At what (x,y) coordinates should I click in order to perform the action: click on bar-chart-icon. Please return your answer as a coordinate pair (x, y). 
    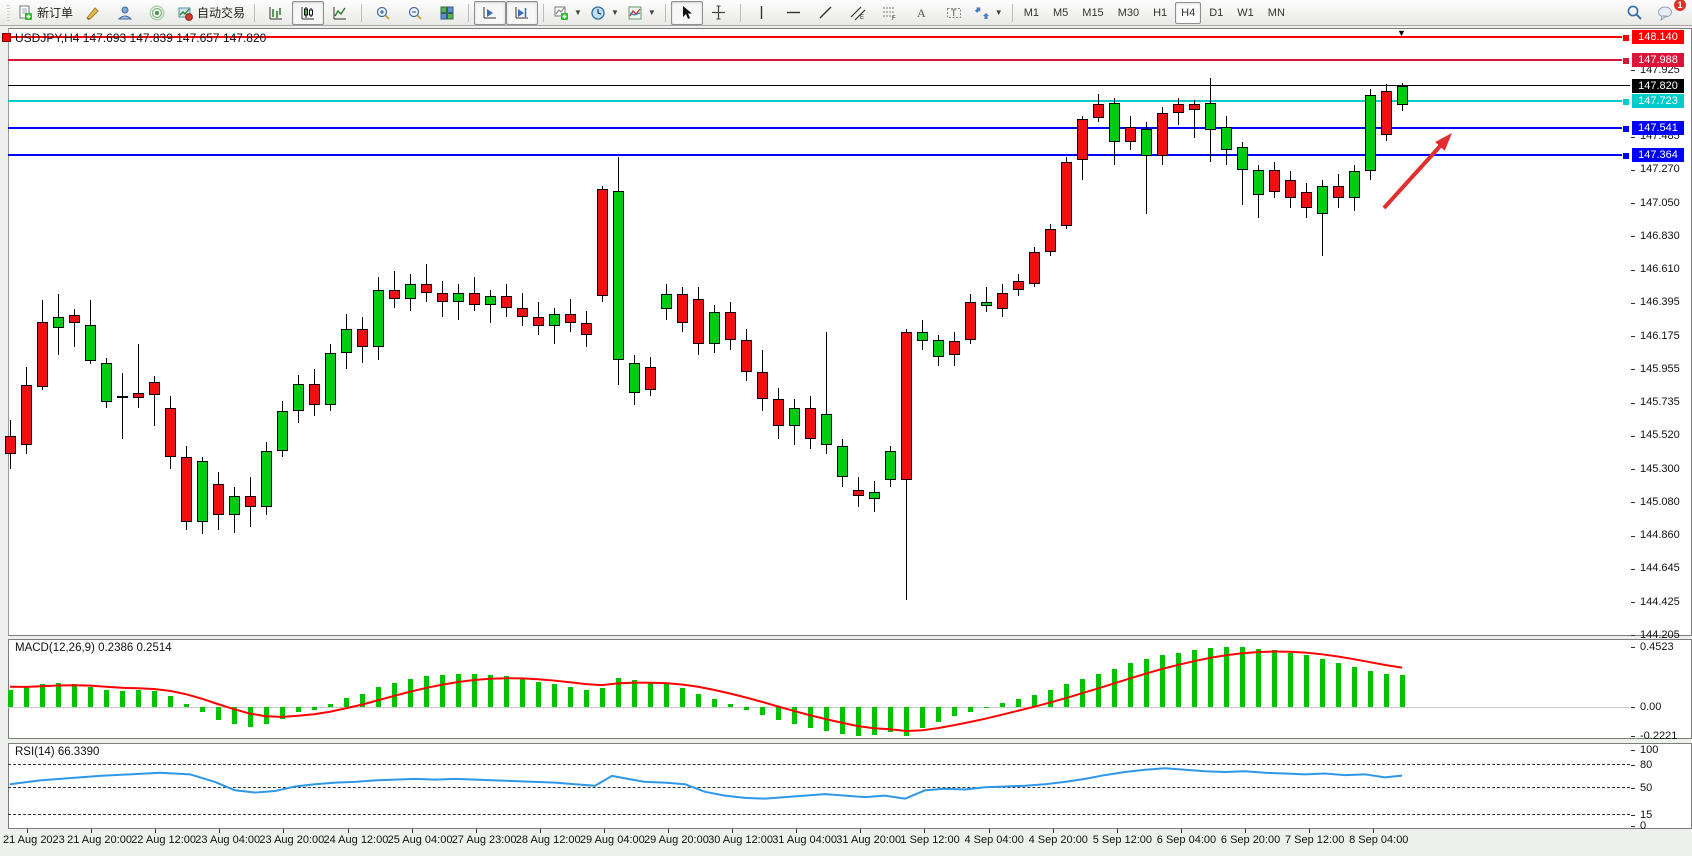
    Looking at the image, I should click on (276, 12).